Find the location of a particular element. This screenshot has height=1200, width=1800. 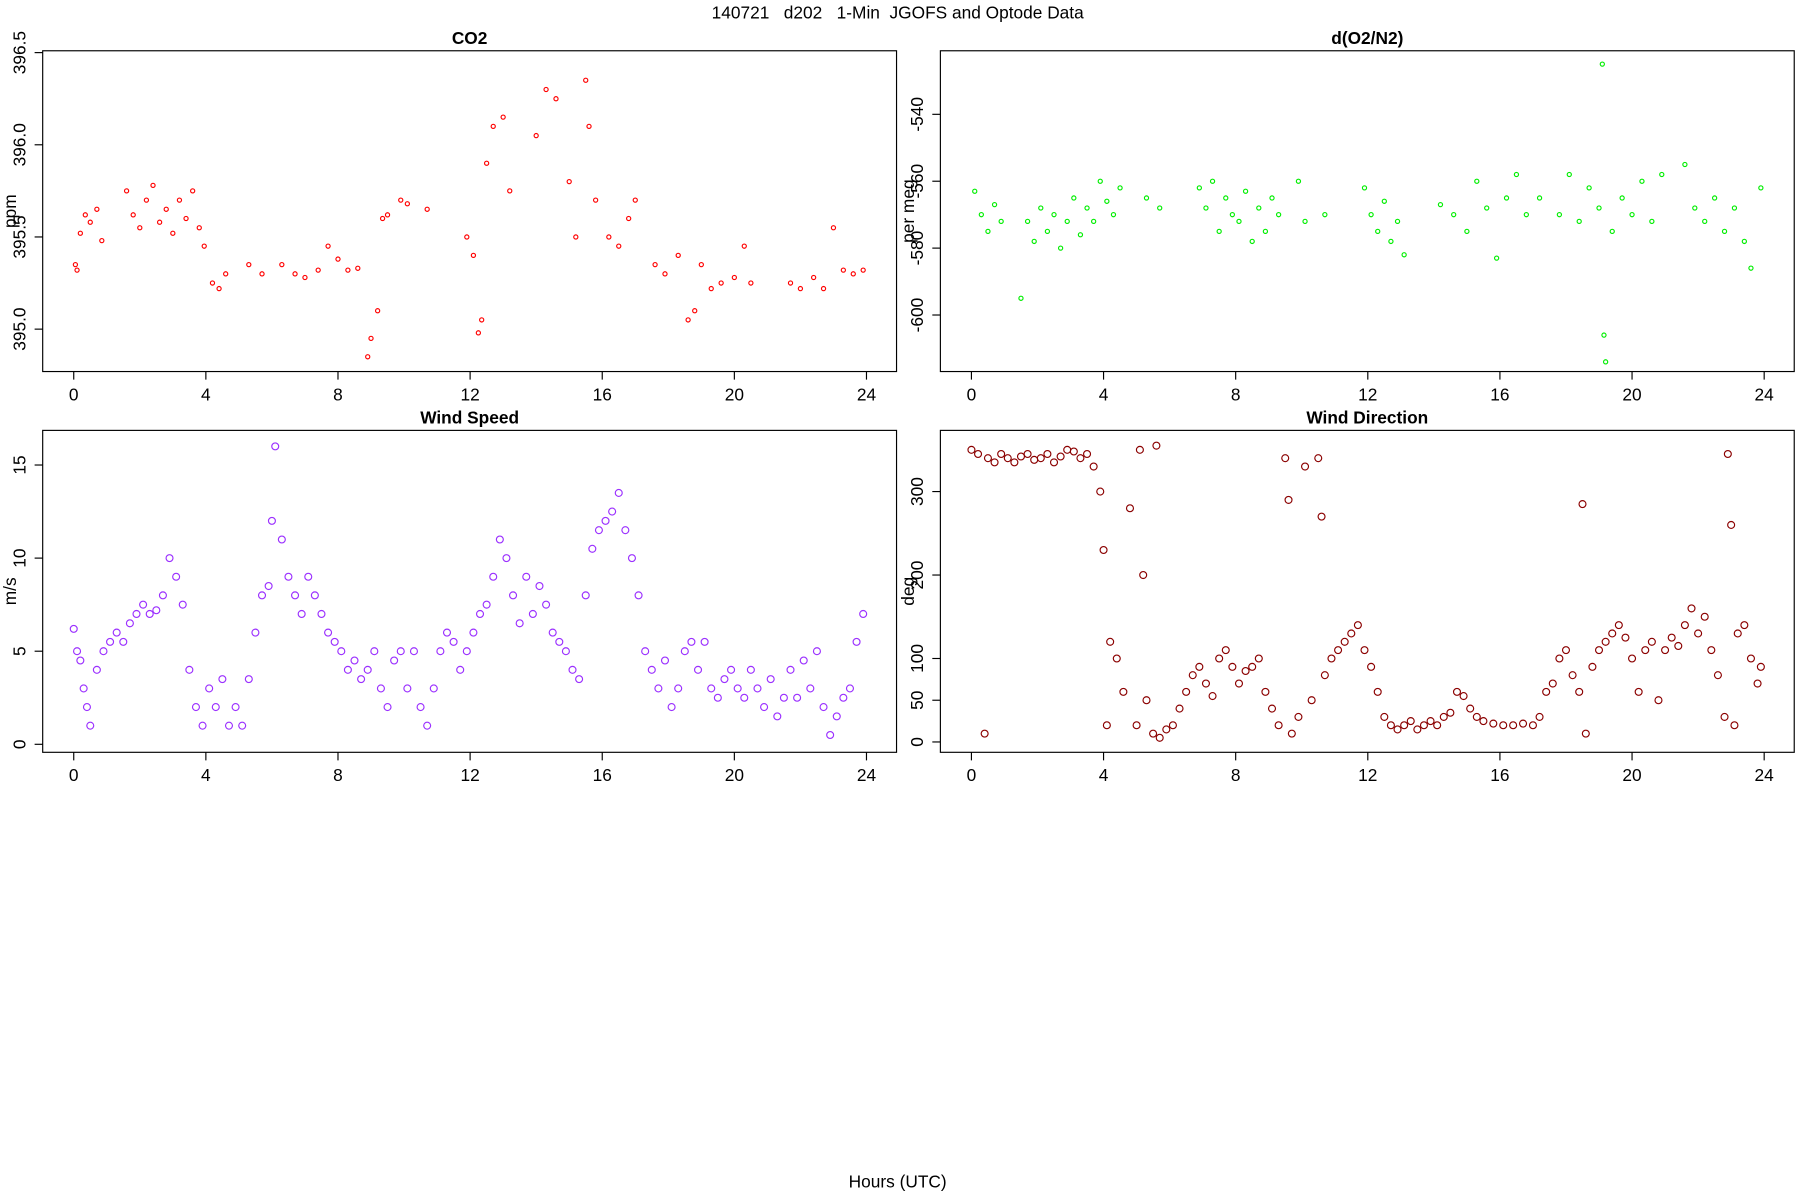

y-tick-label: 200 is located at coordinates (917, 575).